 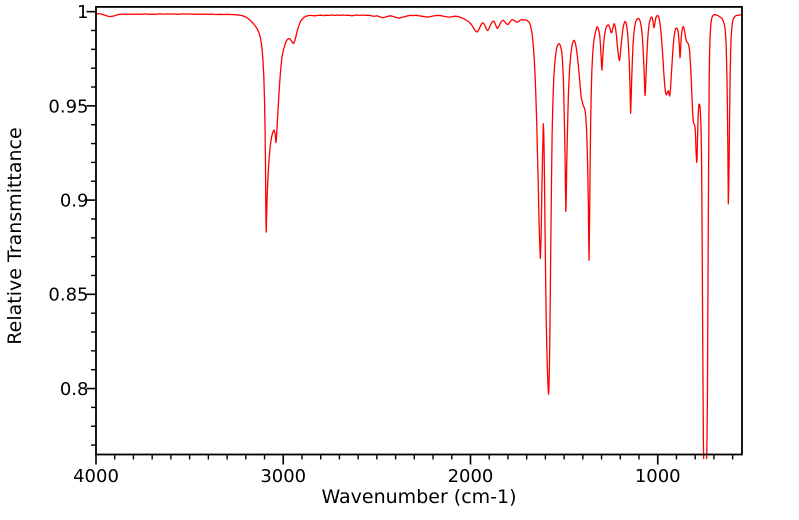 I want to click on x-tick-label: 2000, so click(x=471, y=476).